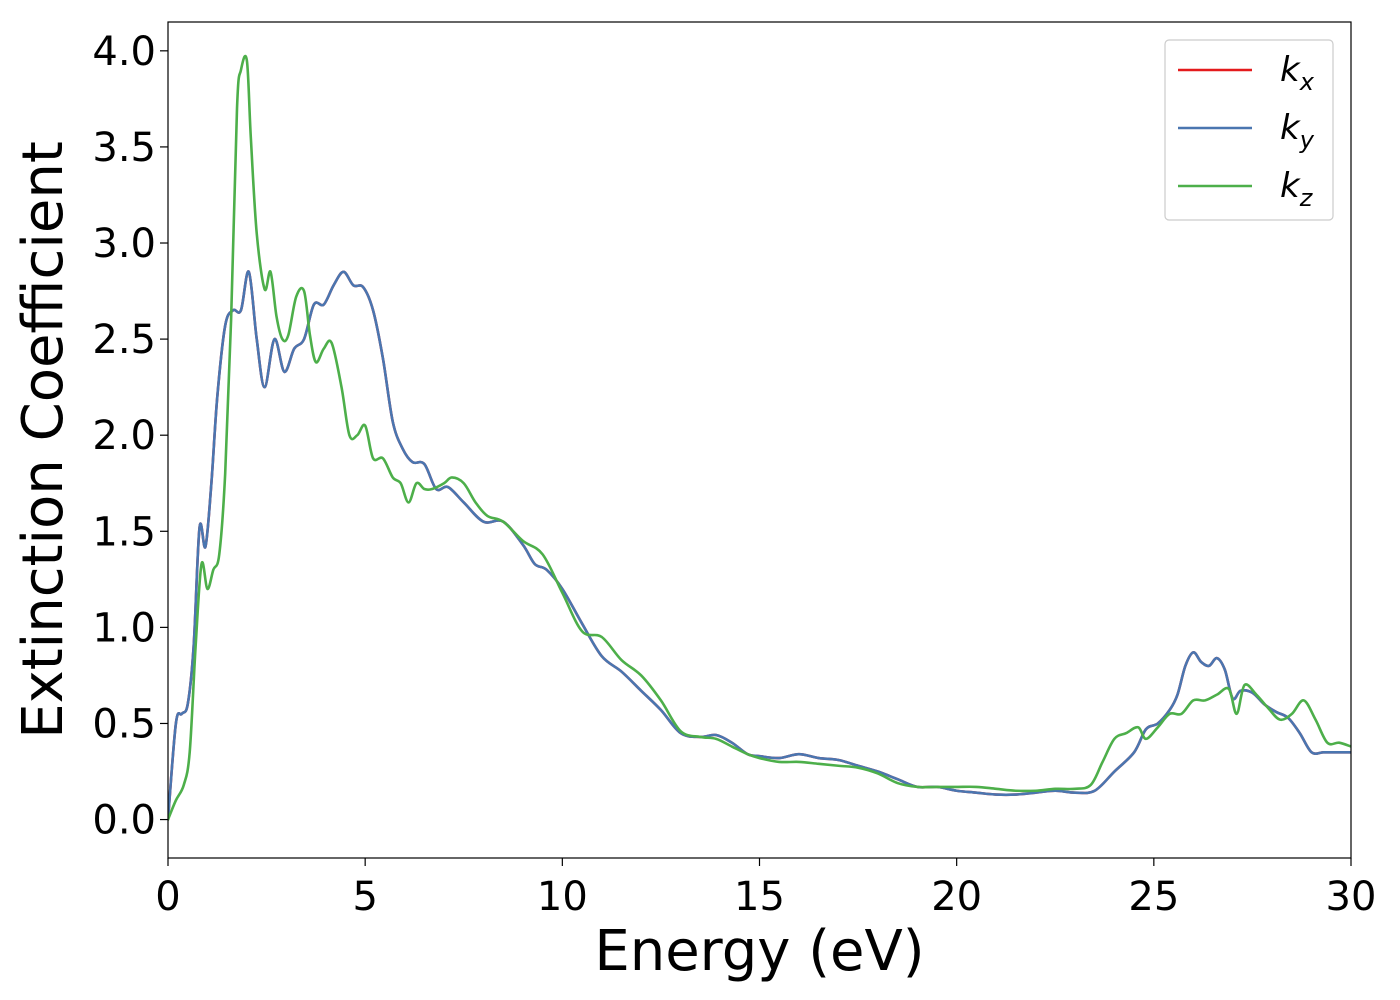 The width and height of the screenshot is (1400, 1000). What do you see at coordinates (124, 628) in the screenshot?
I see `y-tick-label: 1.0` at bounding box center [124, 628].